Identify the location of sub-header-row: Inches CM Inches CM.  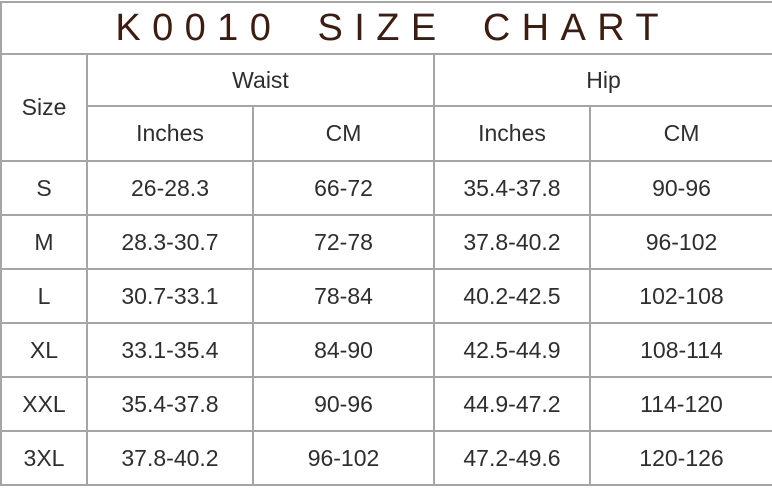
(386, 133).